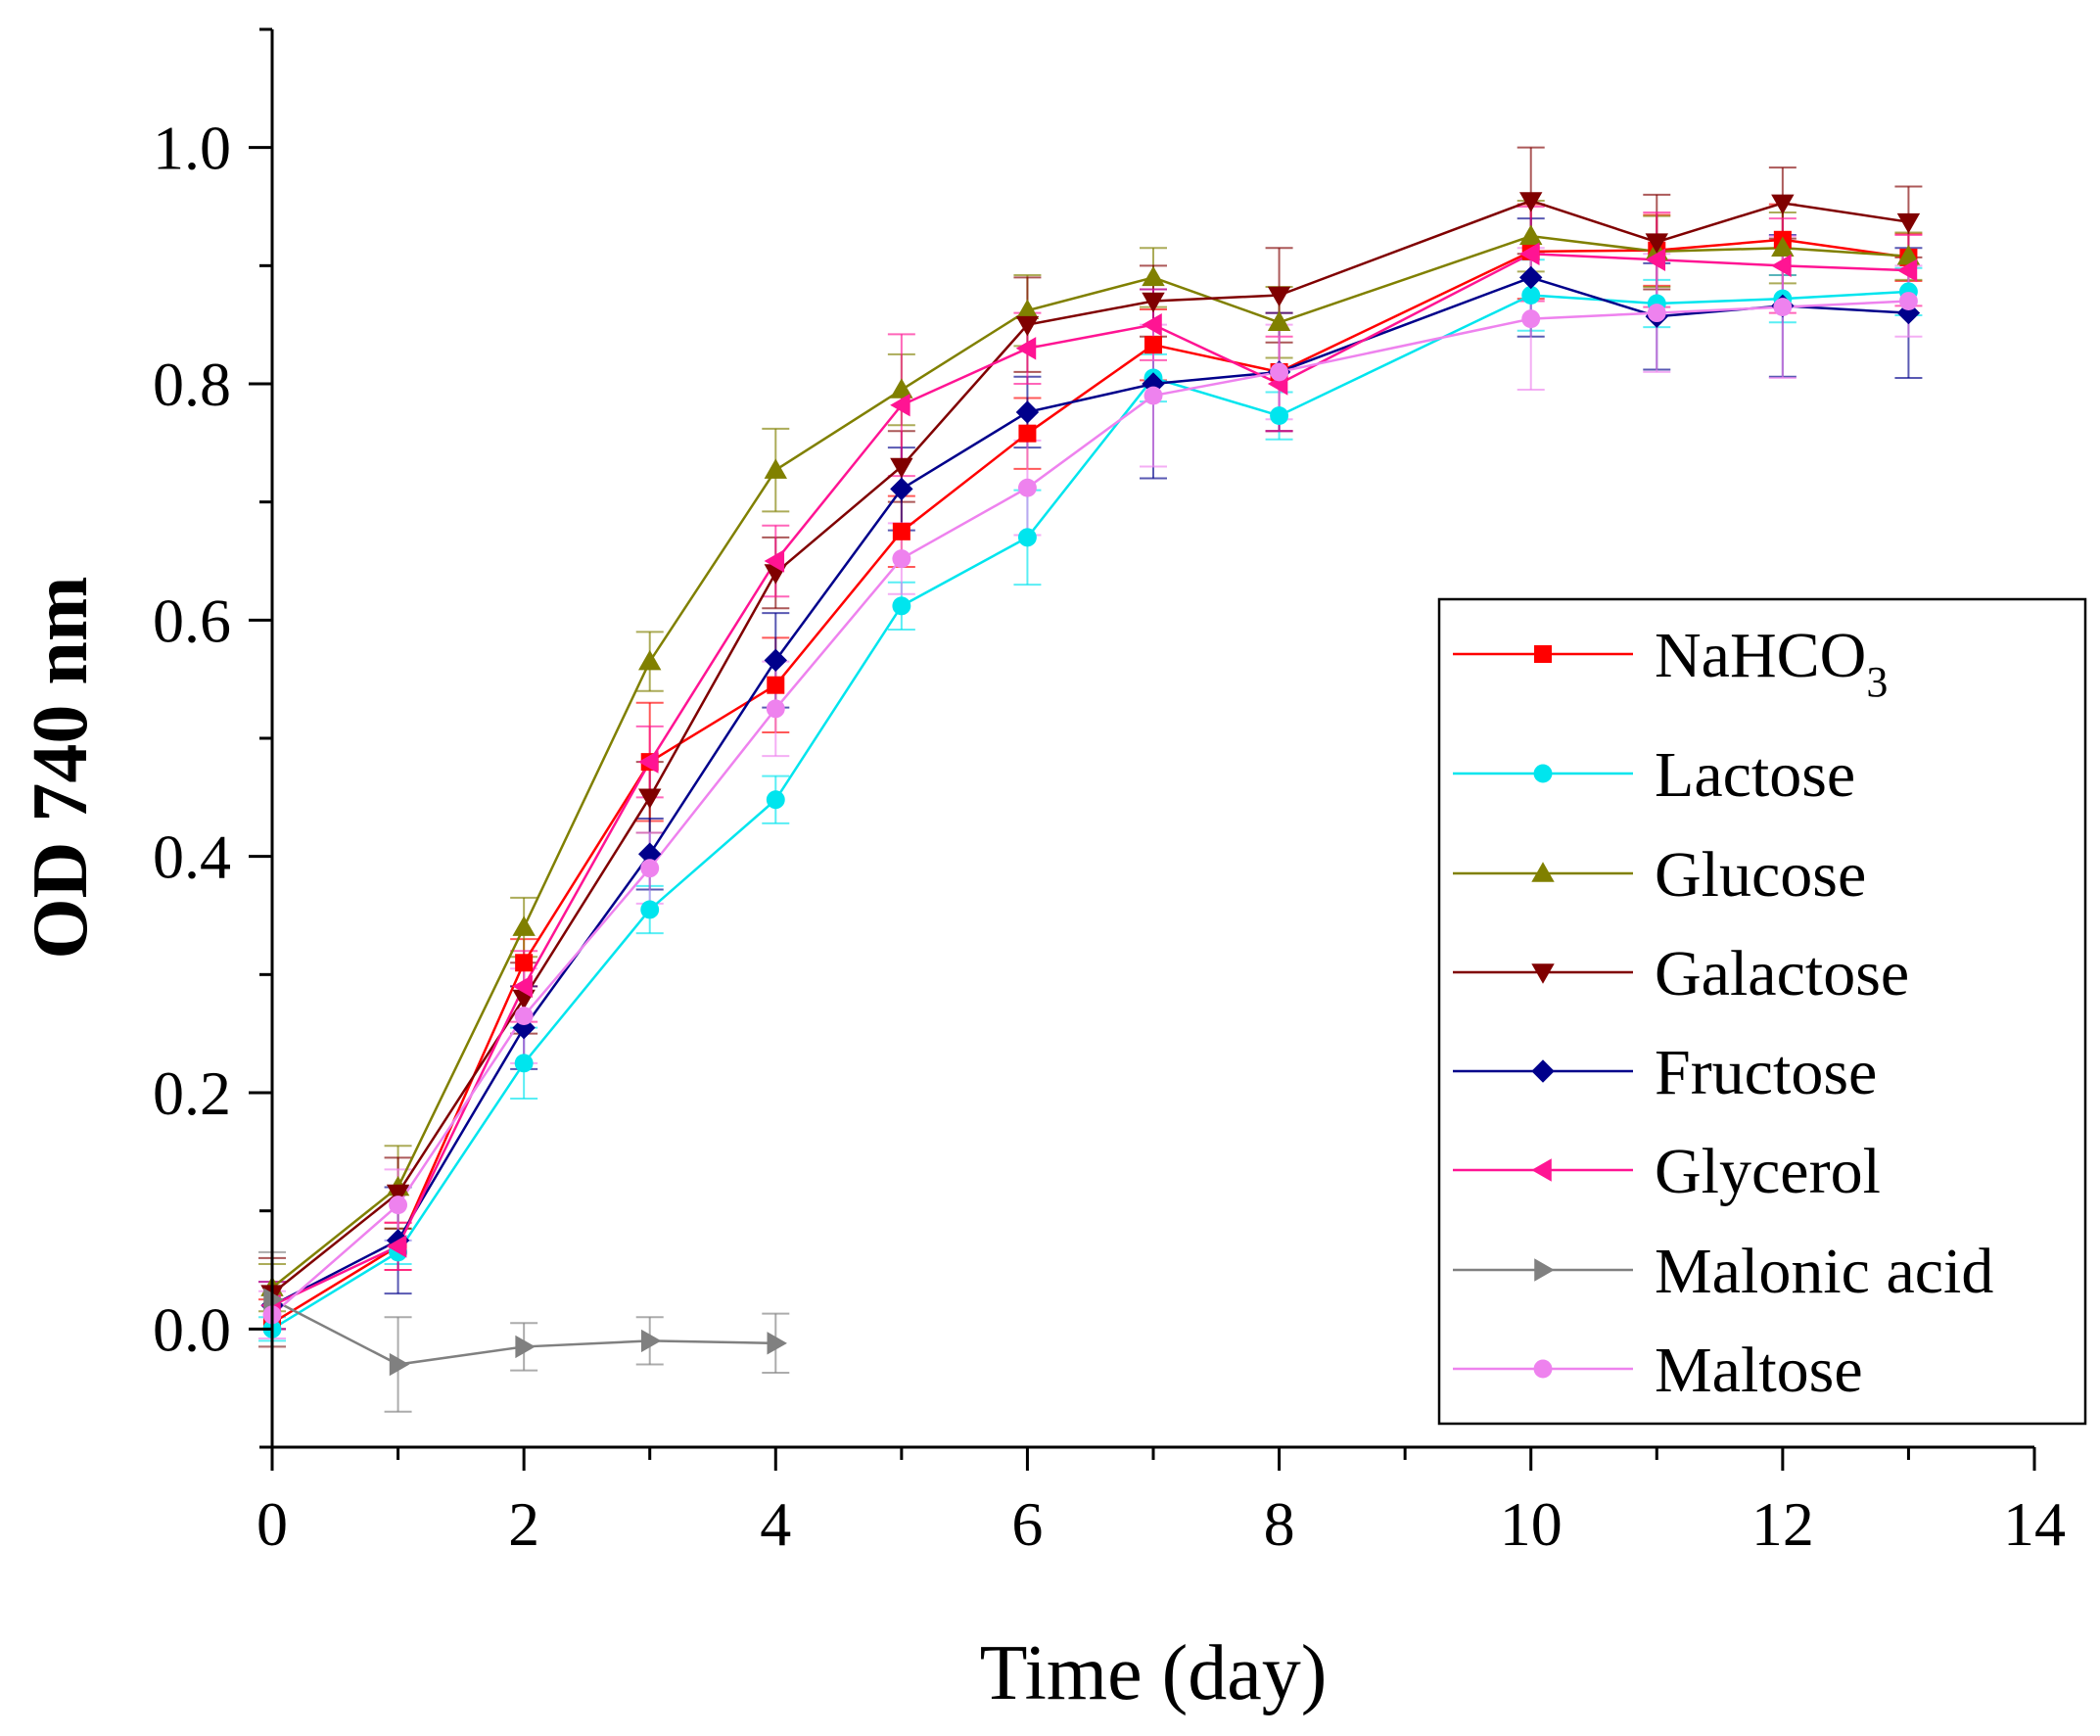 The image size is (2100, 1736). Describe the element at coordinates (1654, 775) in the screenshot. I see `legend-item-lactose: Lactose` at that location.